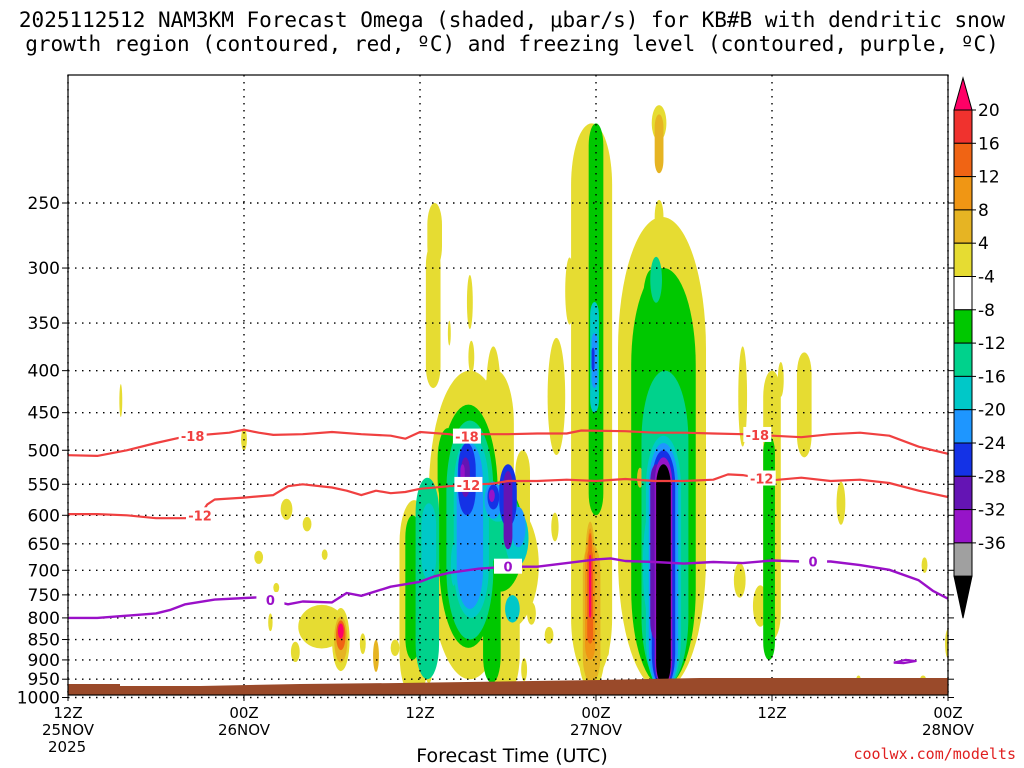 The height and width of the screenshot is (768, 1024). I want to click on x-axis-title: Forecast Time (UTC), so click(512, 756).